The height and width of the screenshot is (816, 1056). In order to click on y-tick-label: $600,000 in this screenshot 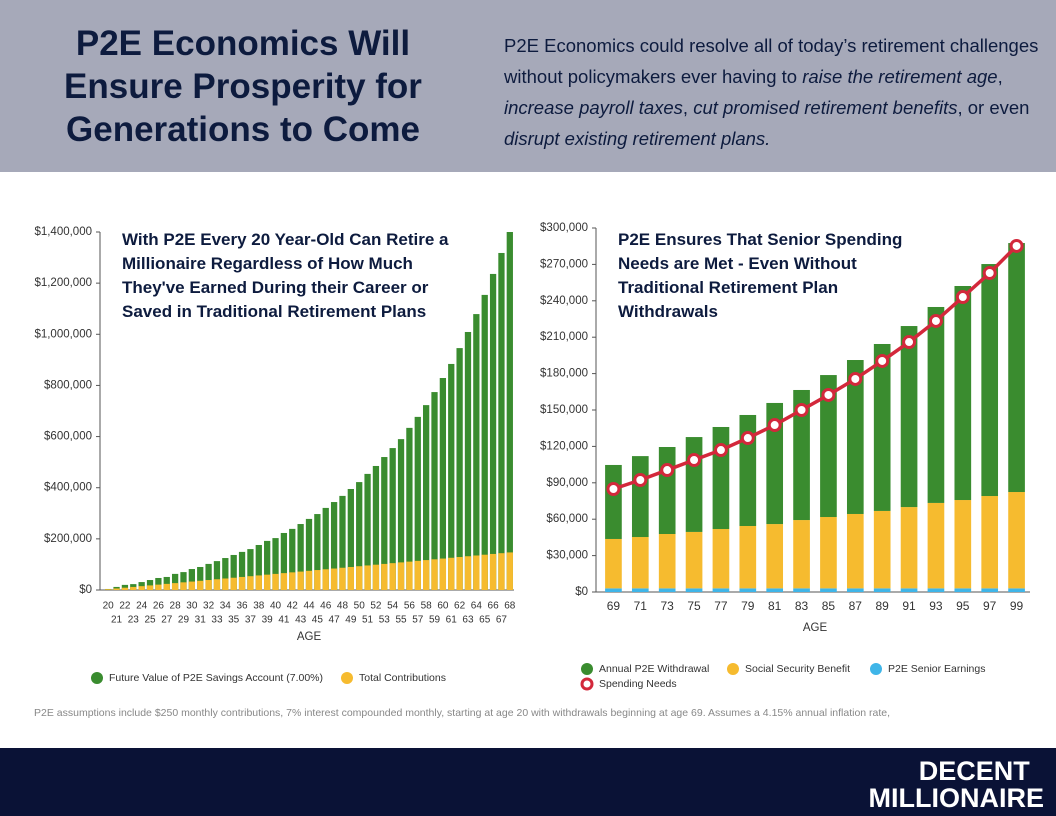, I will do `click(68, 437)`.